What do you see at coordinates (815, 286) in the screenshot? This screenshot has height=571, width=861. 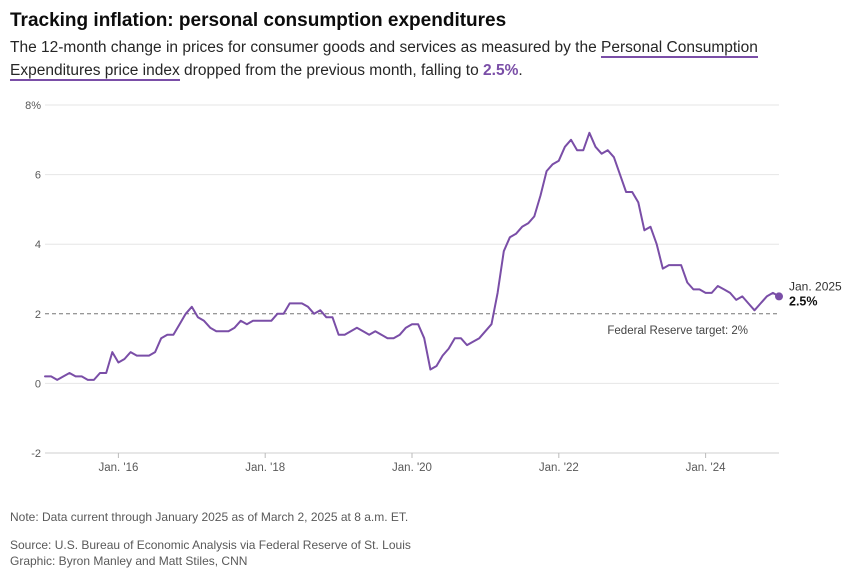 I see `end-date-label: Jan. 2025` at bounding box center [815, 286].